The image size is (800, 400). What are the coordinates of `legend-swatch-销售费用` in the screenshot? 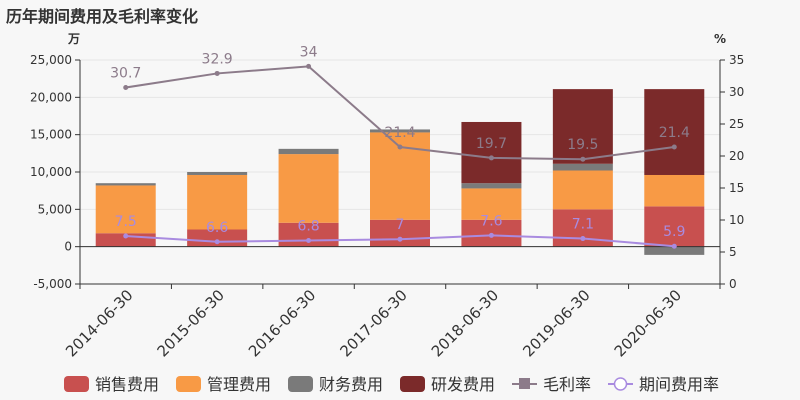 It's located at (76, 384).